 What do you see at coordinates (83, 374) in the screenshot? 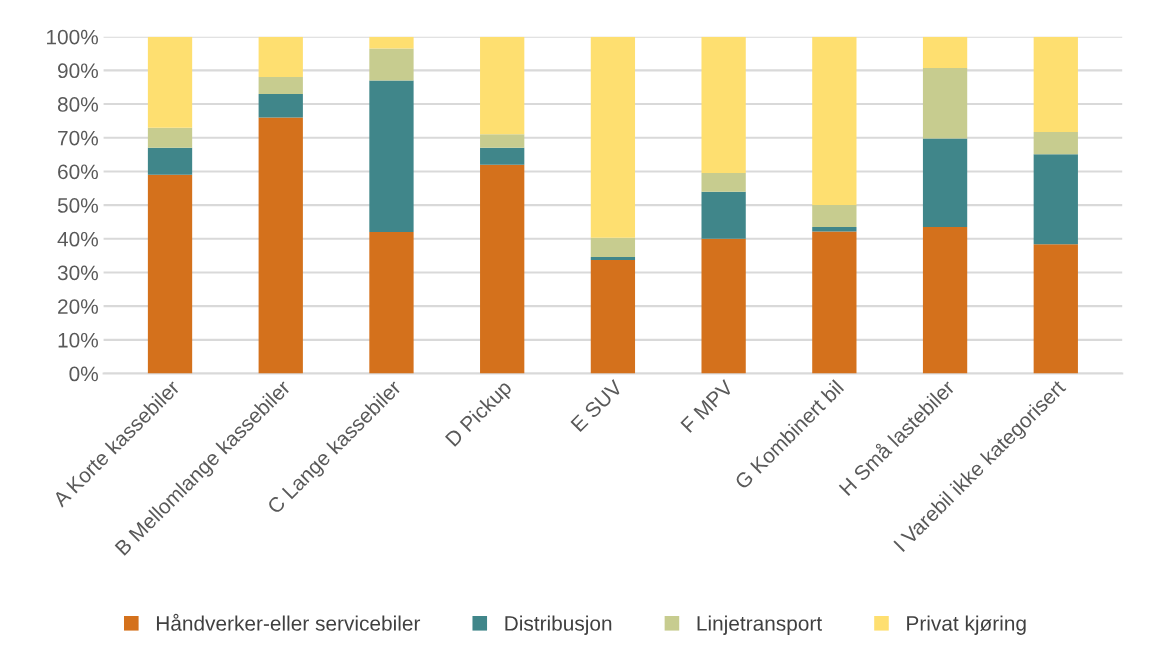
I see `y-tick-label: 0%` at bounding box center [83, 374].